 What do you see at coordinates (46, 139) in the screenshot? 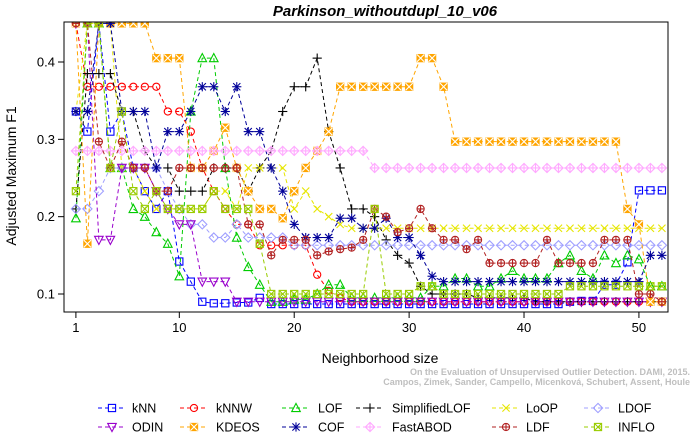
I see `y-tick-label: 0.3` at bounding box center [46, 139].